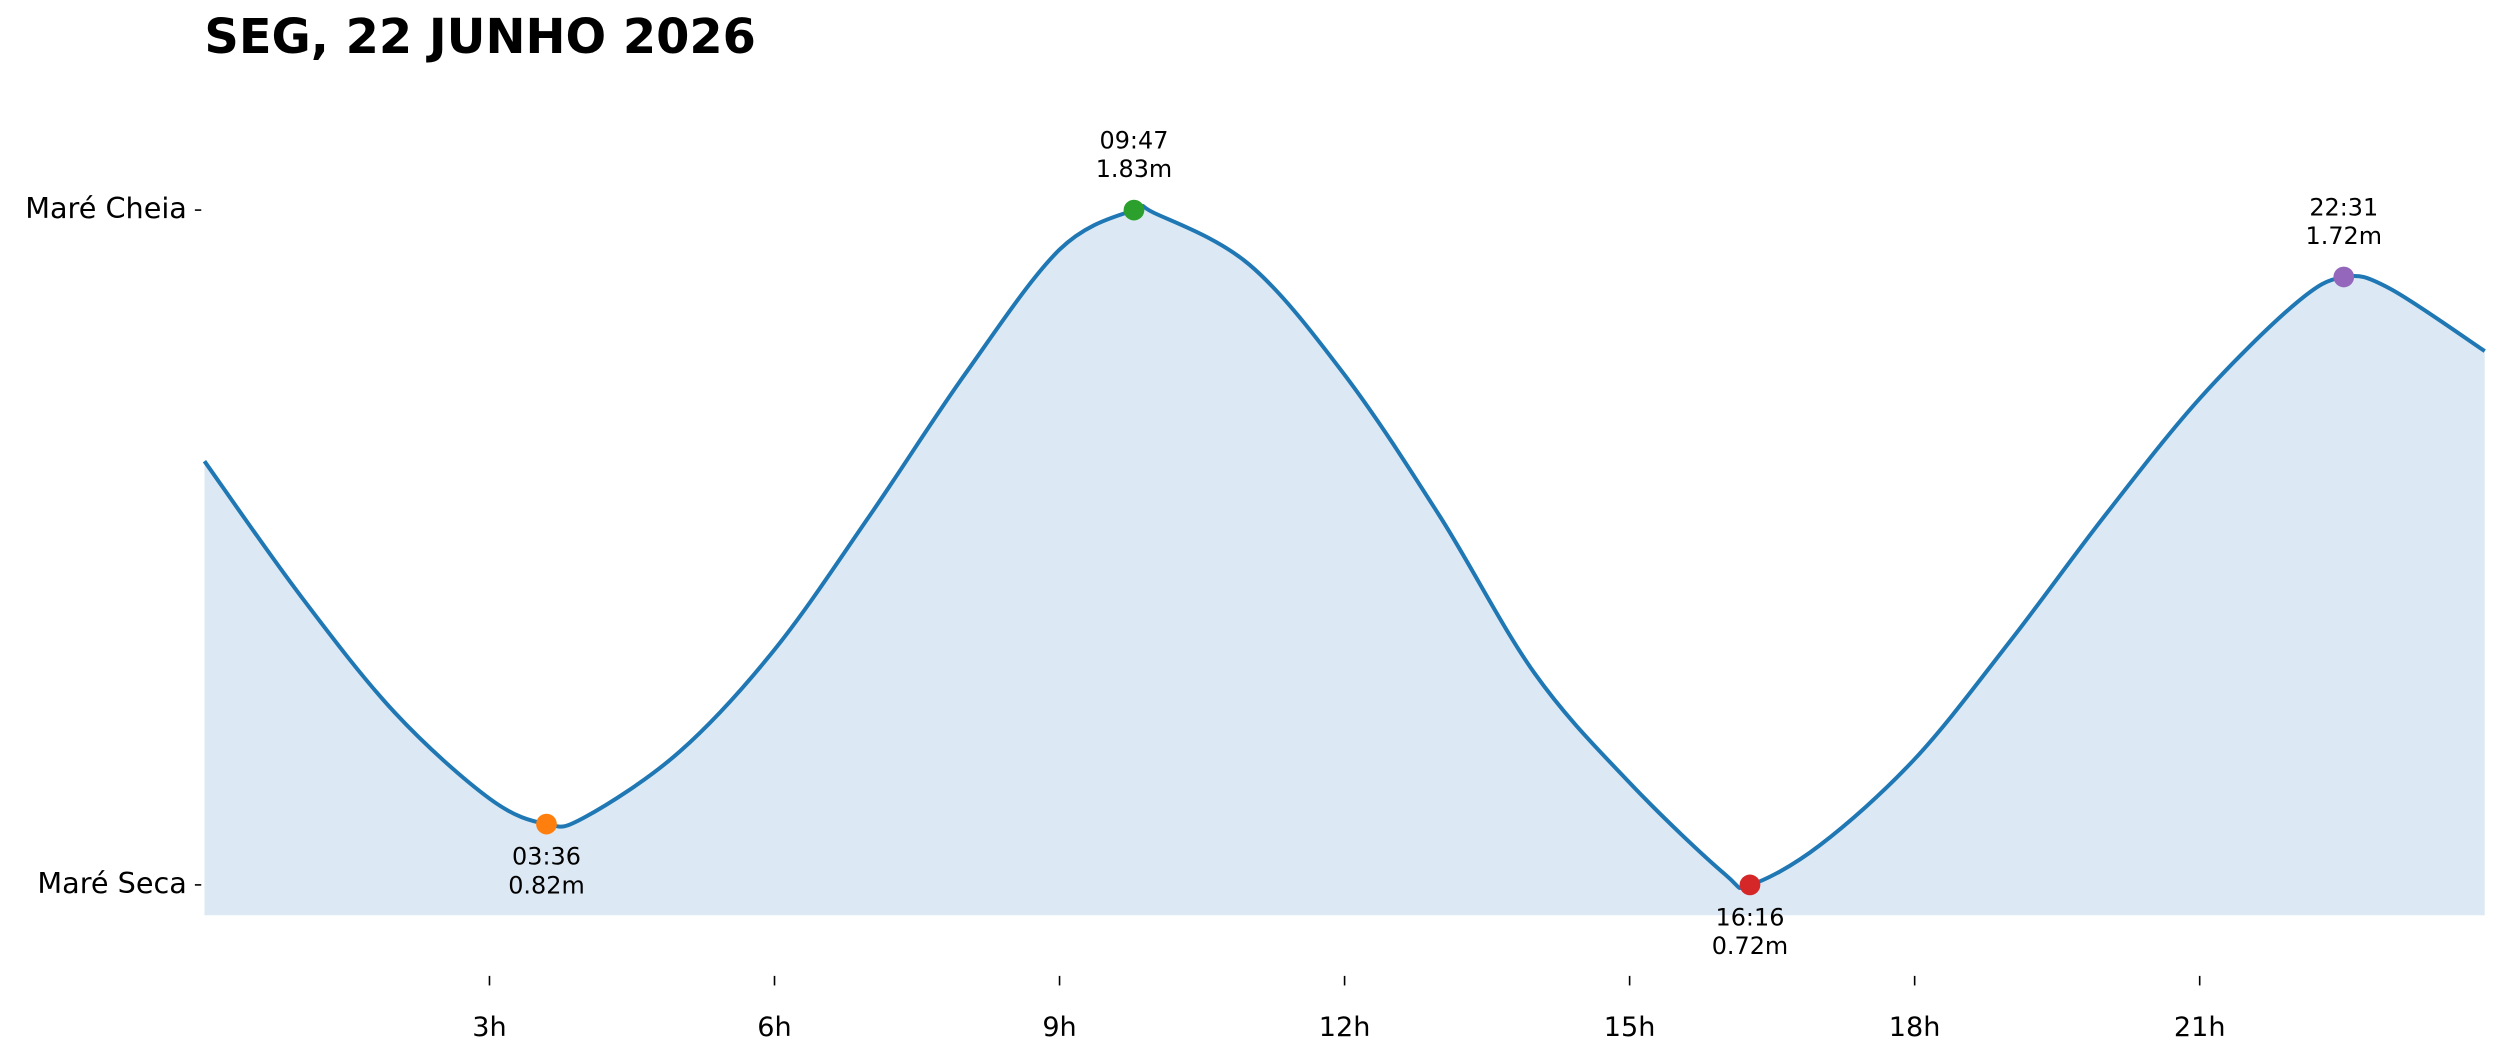  I want to click on extremum-time: 16:16, so click(1750, 917).